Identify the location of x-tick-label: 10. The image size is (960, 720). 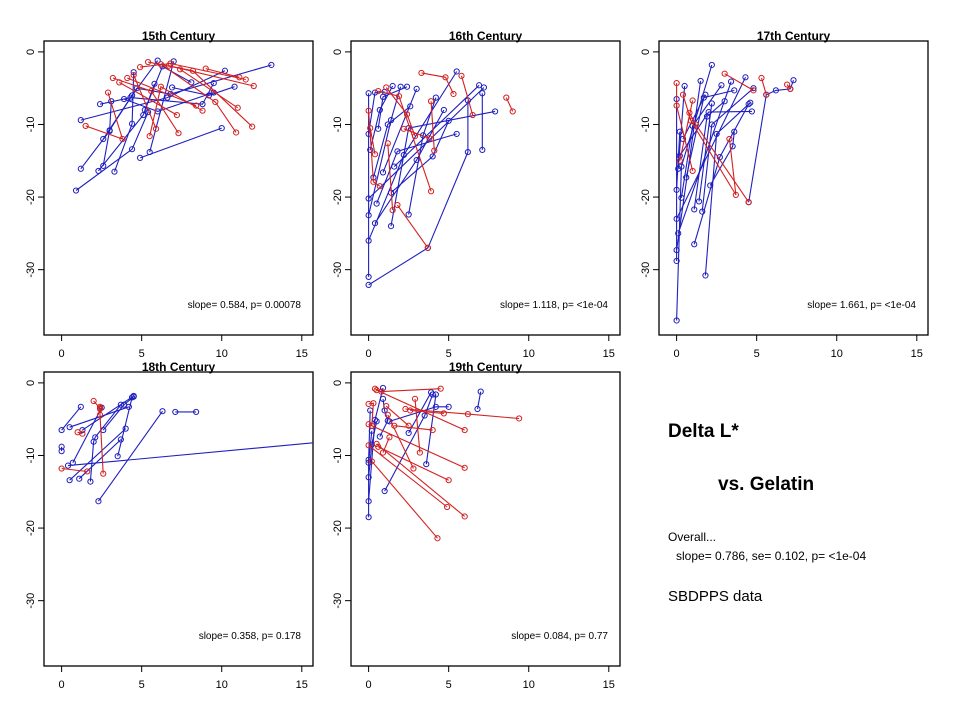
(222, 354).